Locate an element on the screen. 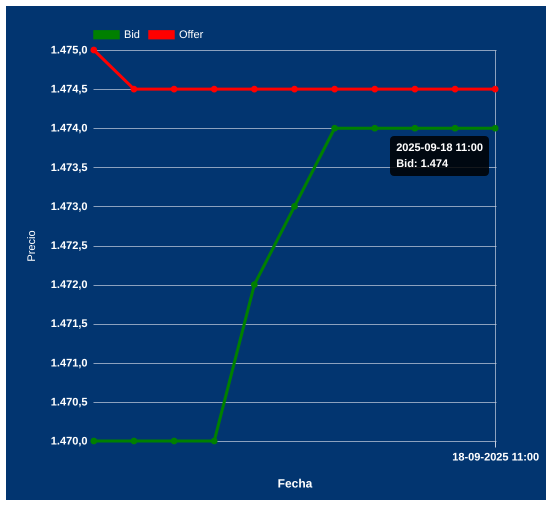 Image resolution: width=552 pixels, height=505 pixels. y-tick-label: 1.472,5 is located at coordinates (69, 246).